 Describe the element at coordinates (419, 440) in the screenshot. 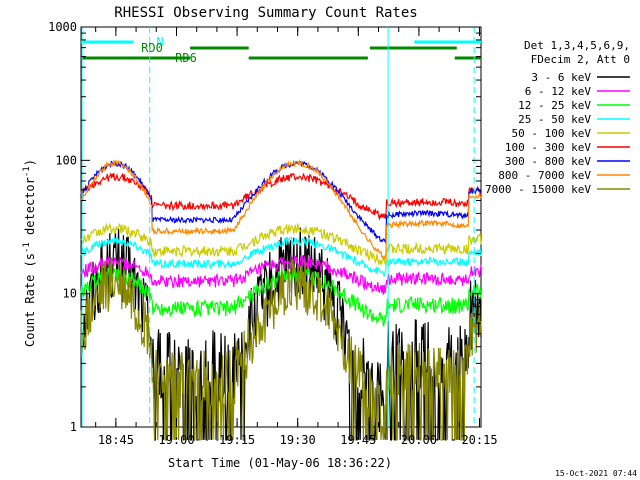

I see `x-tick-label: 20:00` at that location.